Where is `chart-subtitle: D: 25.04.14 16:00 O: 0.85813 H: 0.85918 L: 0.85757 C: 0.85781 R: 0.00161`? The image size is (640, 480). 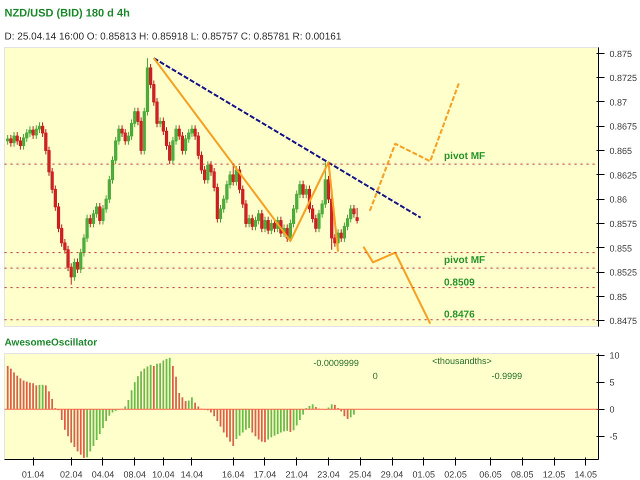
chart-subtitle: D: 25.04.14 16:00 O: 0.85813 H: 0.85918 L: 0.85757 C: 0.85781 R: 0.00161 is located at coordinates (173, 37).